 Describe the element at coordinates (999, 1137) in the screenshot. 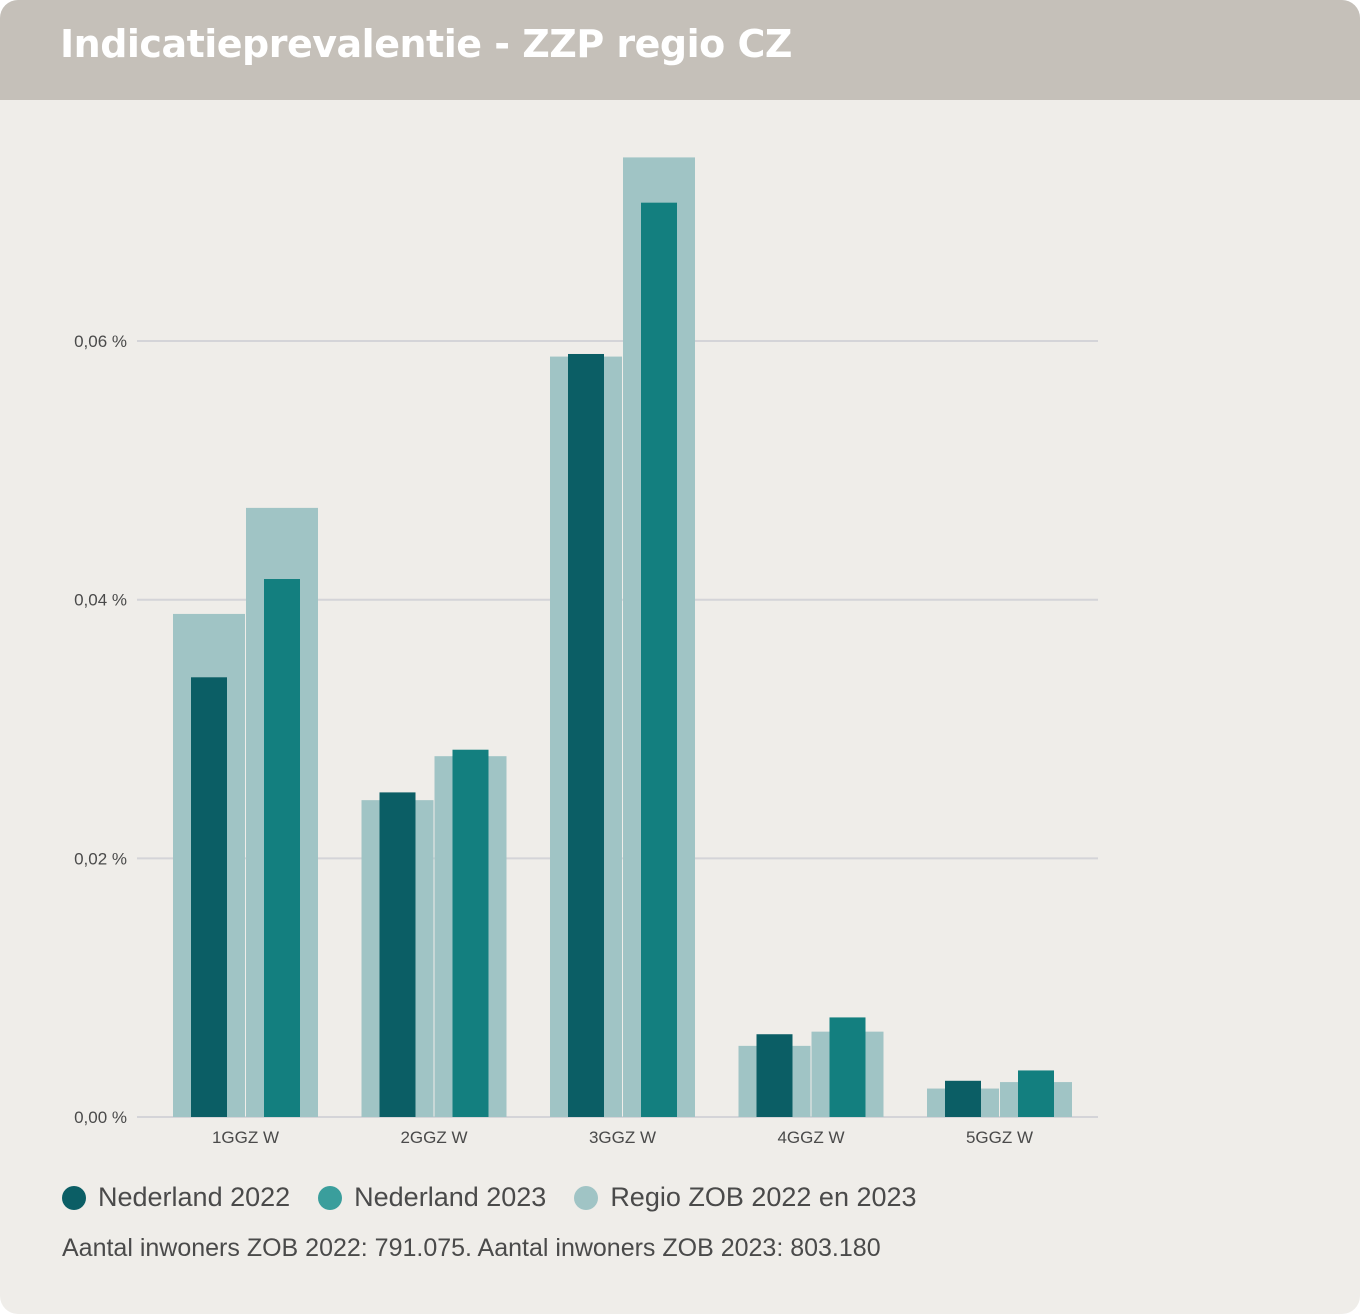

I see `x-tick-label: 5GGZ W` at that location.